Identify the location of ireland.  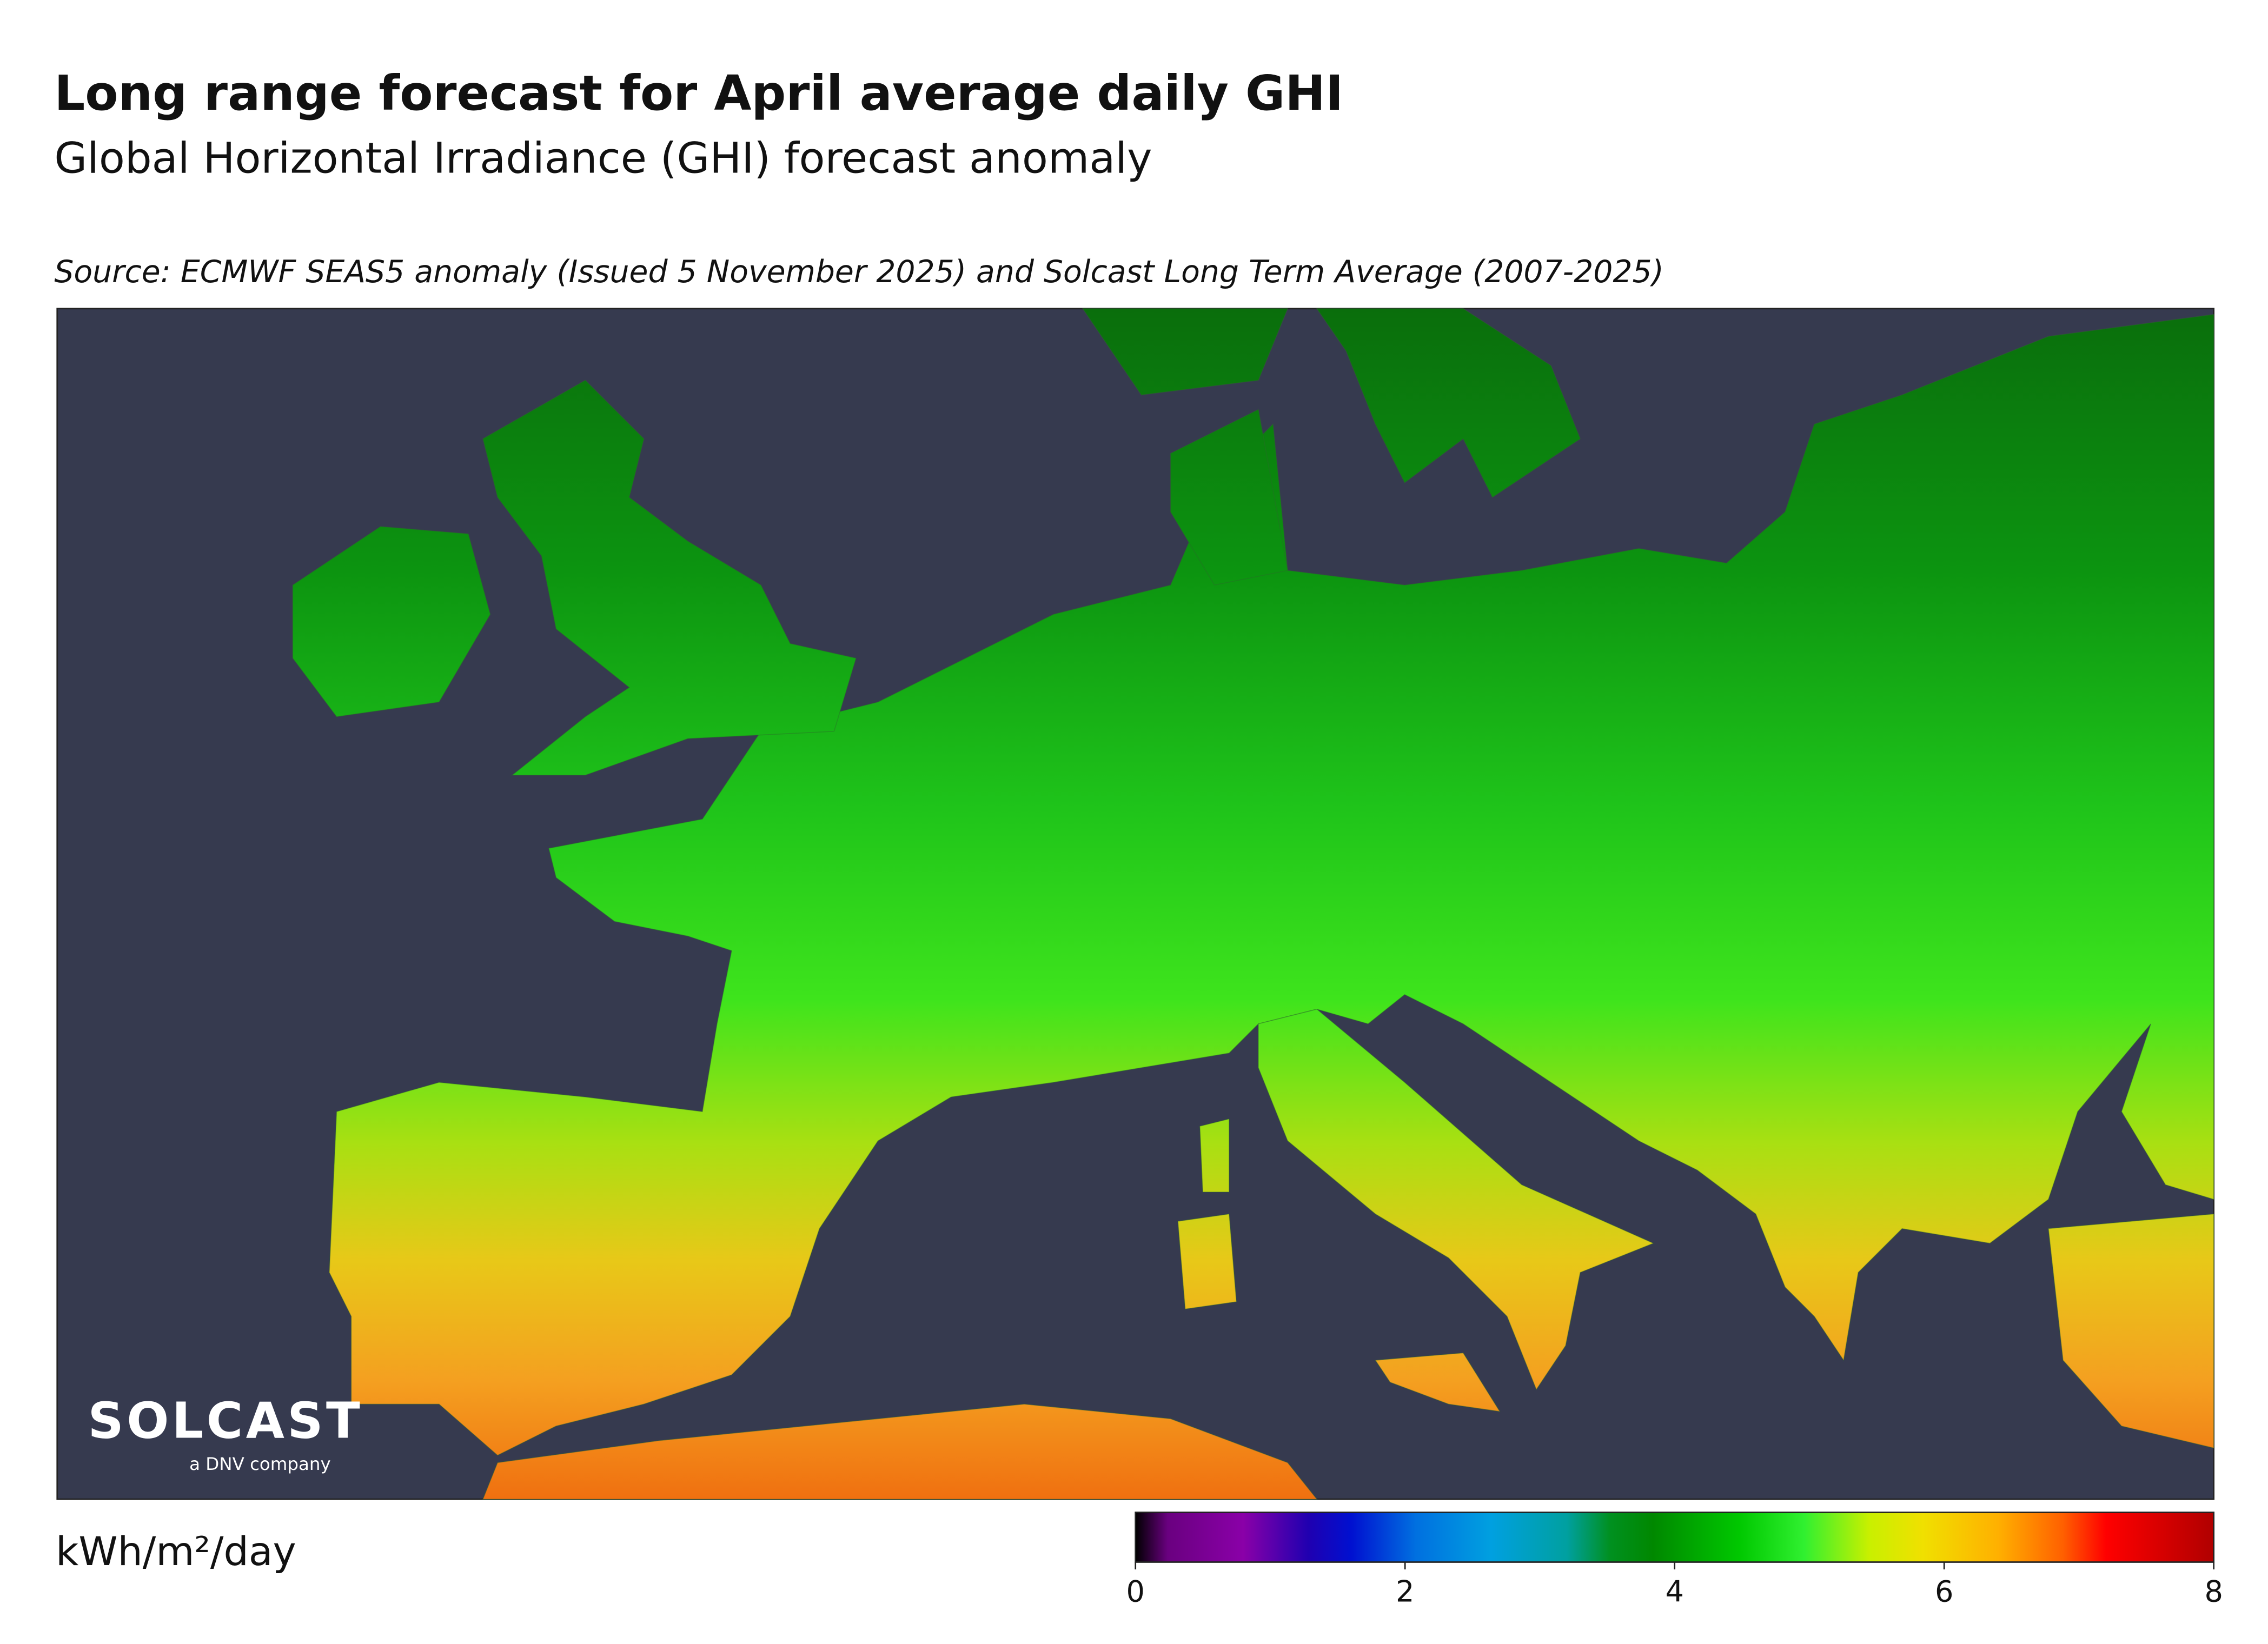
(392, 621).